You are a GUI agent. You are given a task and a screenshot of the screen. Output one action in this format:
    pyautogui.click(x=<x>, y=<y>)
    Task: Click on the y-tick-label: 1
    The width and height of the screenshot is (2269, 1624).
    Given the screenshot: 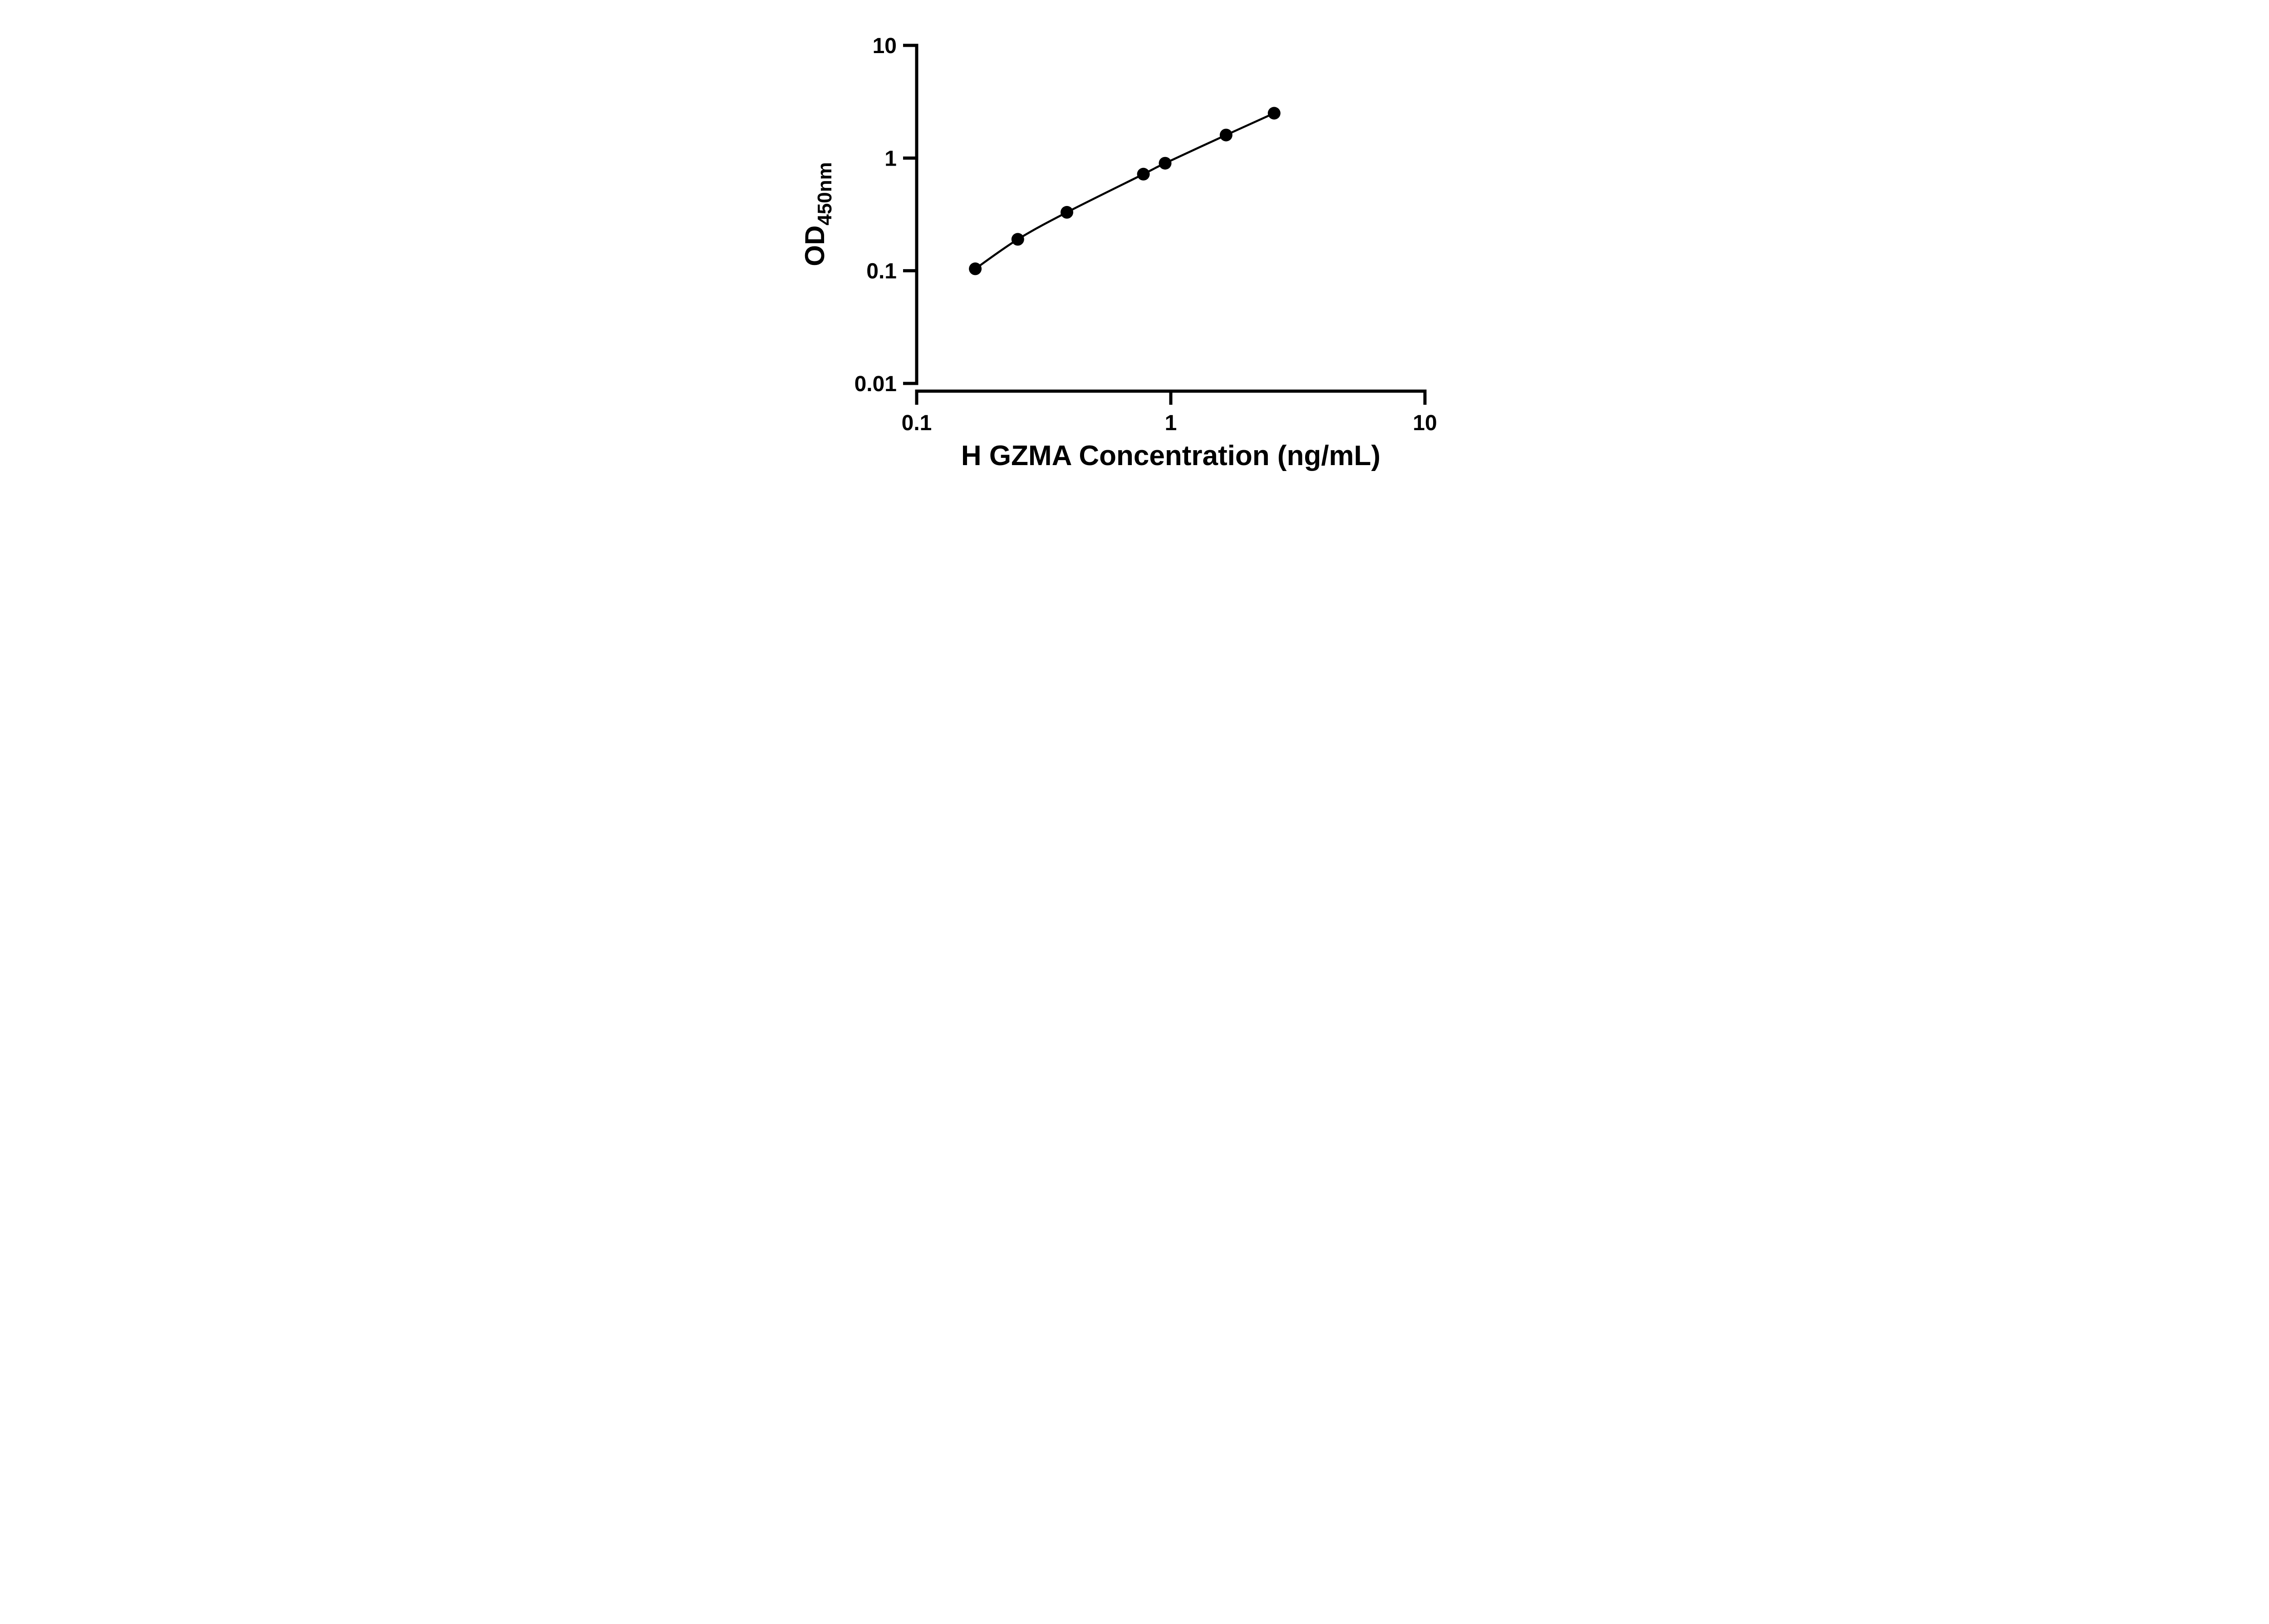 What is the action you would take?
    pyautogui.click(x=890, y=159)
    